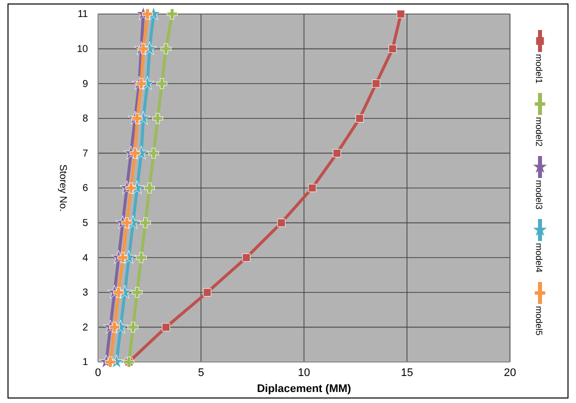 The image size is (576, 403). I want to click on y-tick-label: 6, so click(85, 188).